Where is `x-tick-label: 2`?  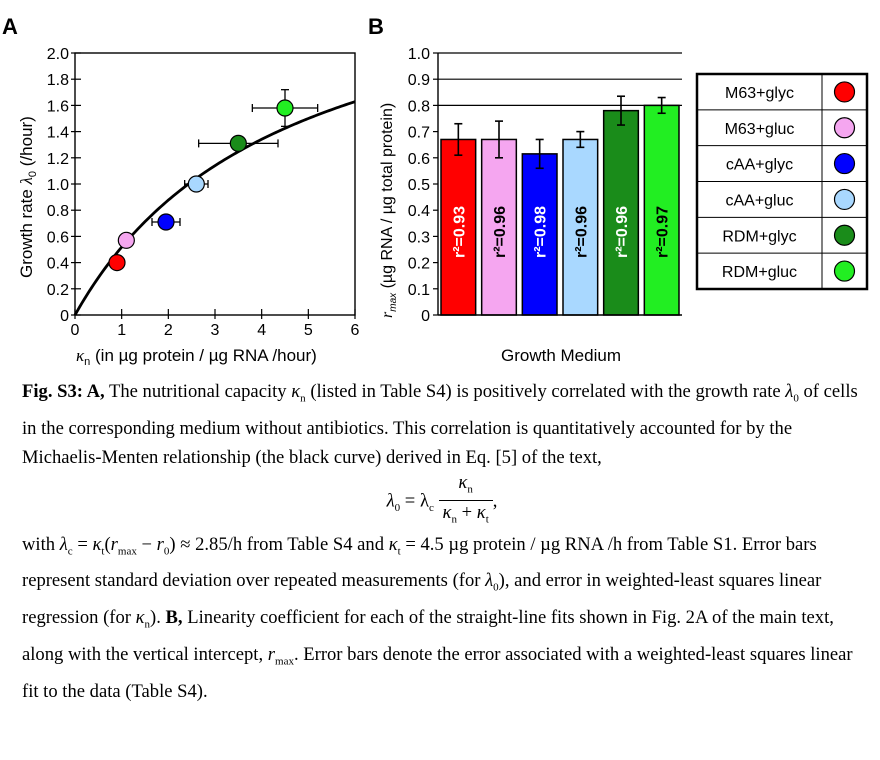 x-tick-label: 2 is located at coordinates (168, 330).